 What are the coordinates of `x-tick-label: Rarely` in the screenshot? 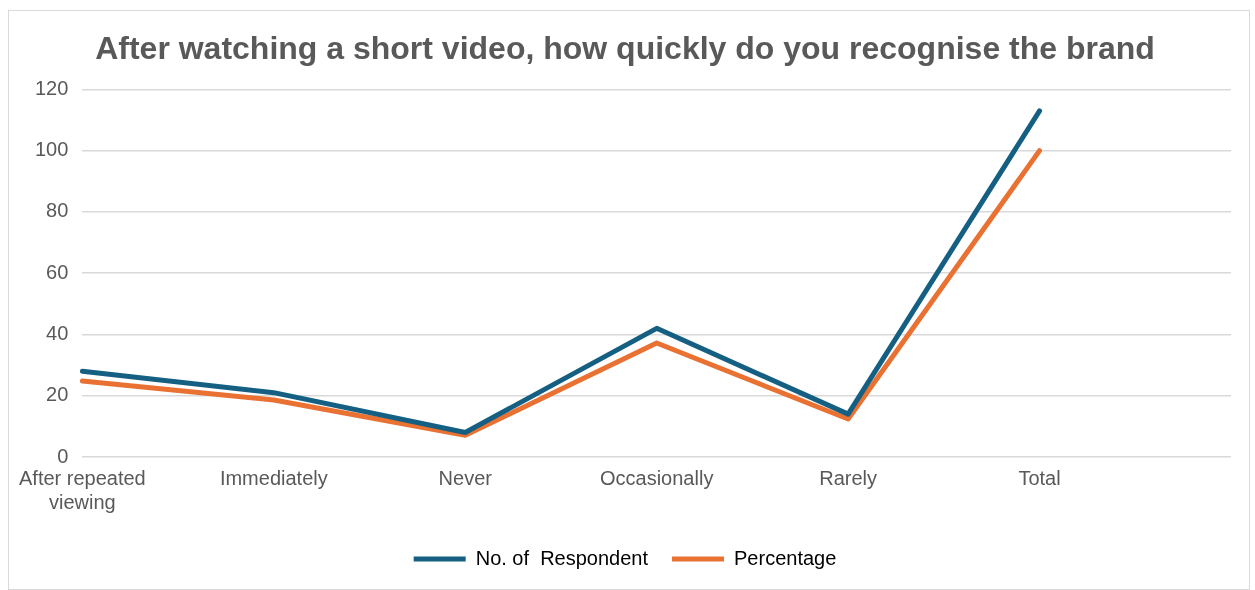 It's located at (848, 477).